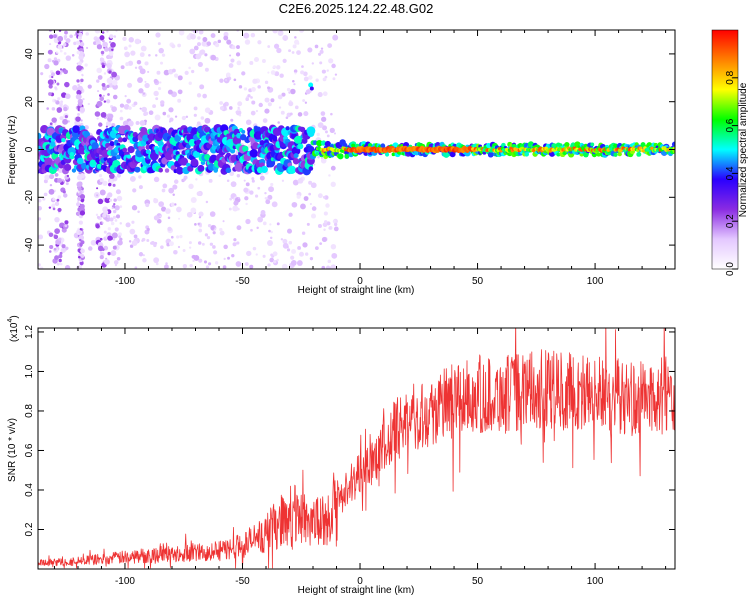  Describe the element at coordinates (10, 321) in the screenshot. I see `snr-multiplier-exponent: 4` at that location.